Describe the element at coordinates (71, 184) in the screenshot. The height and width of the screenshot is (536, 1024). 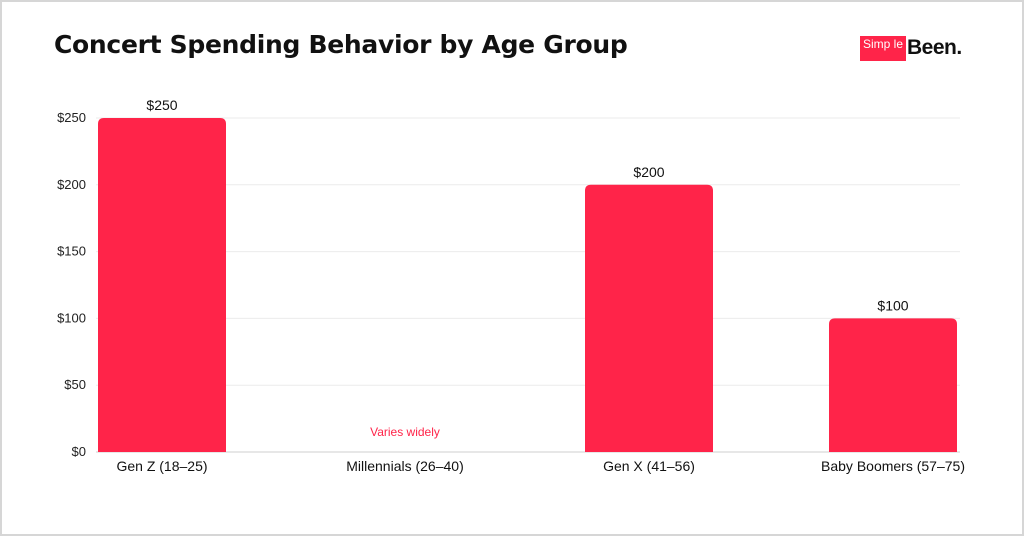
I see `y-tick-label: $200` at that location.